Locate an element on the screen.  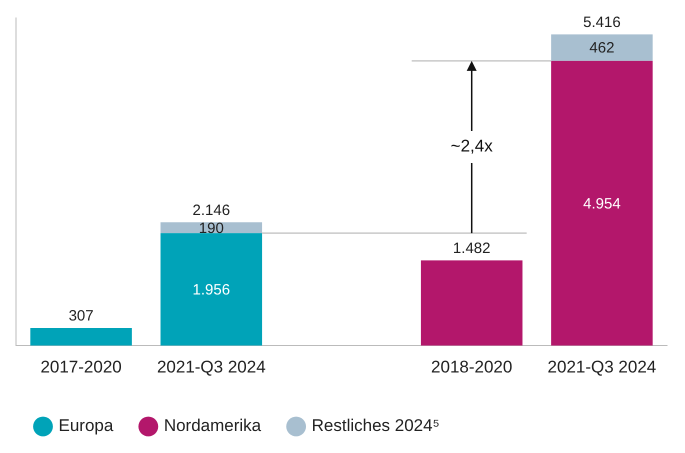
data-label: 4.954 is located at coordinates (602, 203).